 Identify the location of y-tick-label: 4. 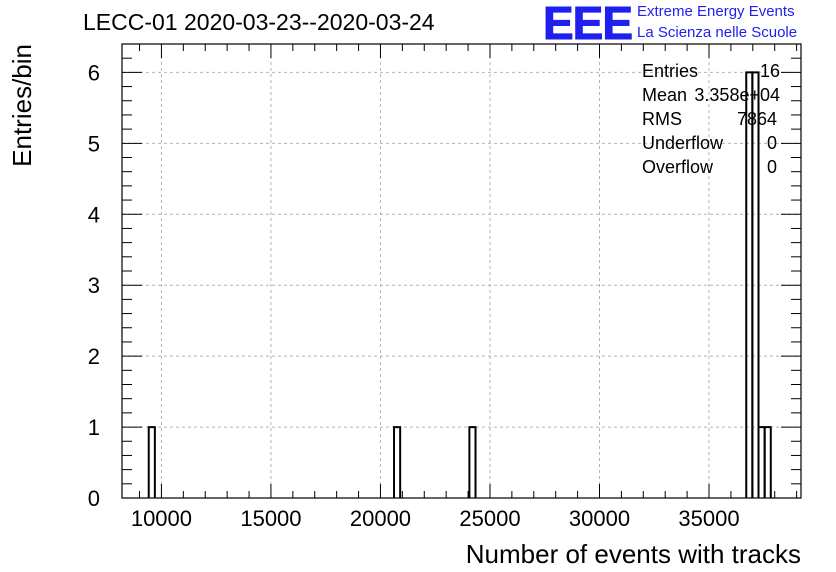
(94, 214).